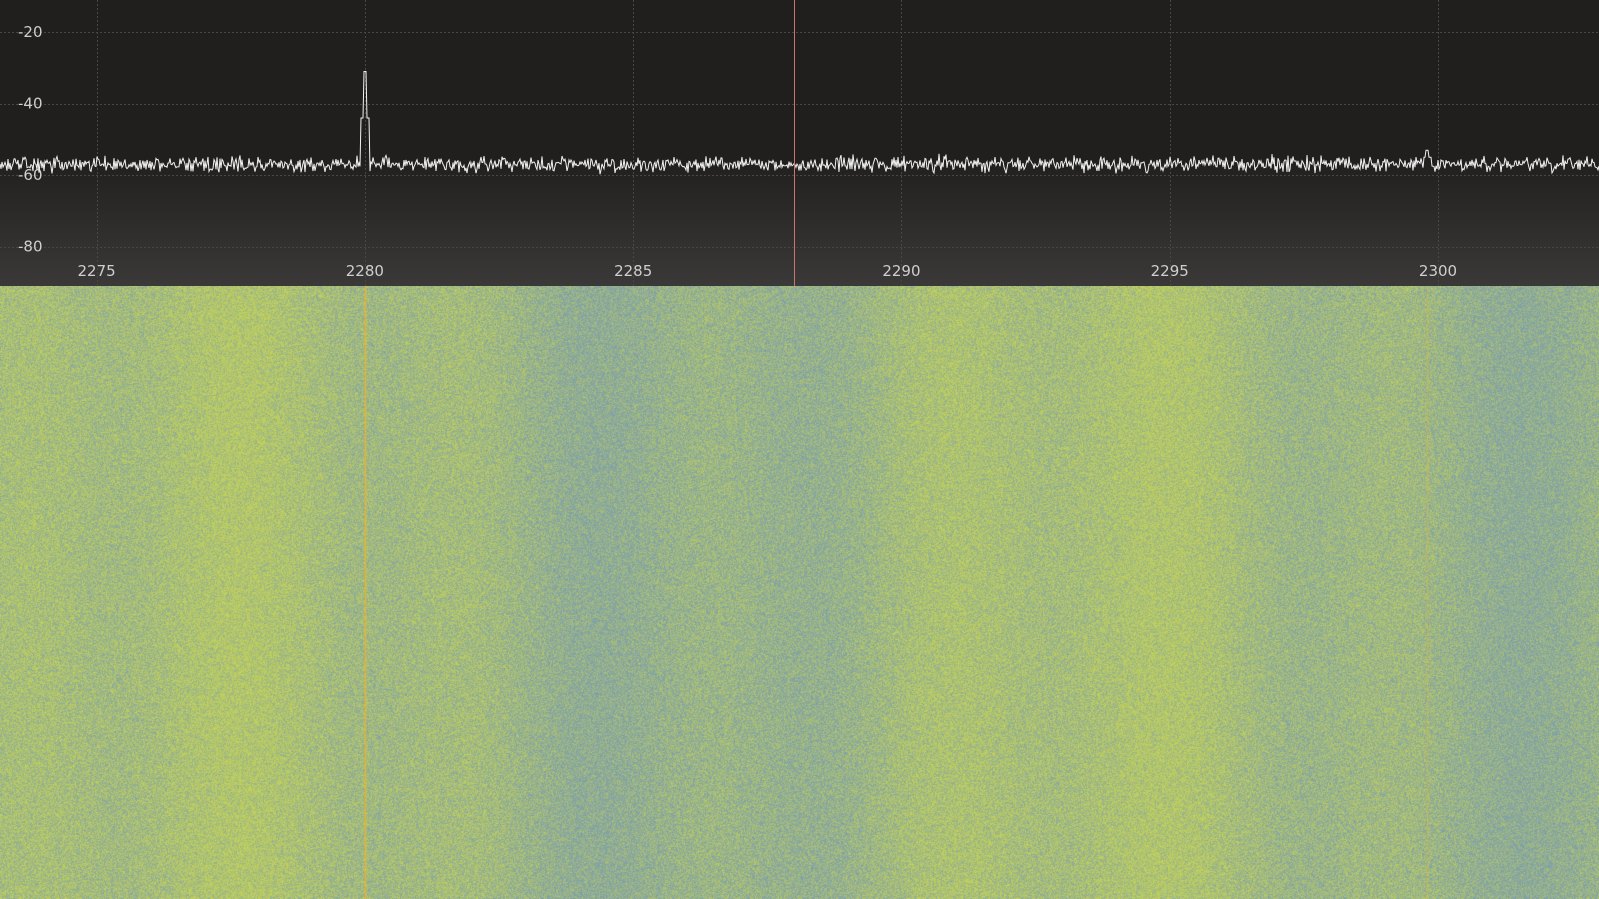  I want to click on y-tick-label: -20, so click(30, 32).